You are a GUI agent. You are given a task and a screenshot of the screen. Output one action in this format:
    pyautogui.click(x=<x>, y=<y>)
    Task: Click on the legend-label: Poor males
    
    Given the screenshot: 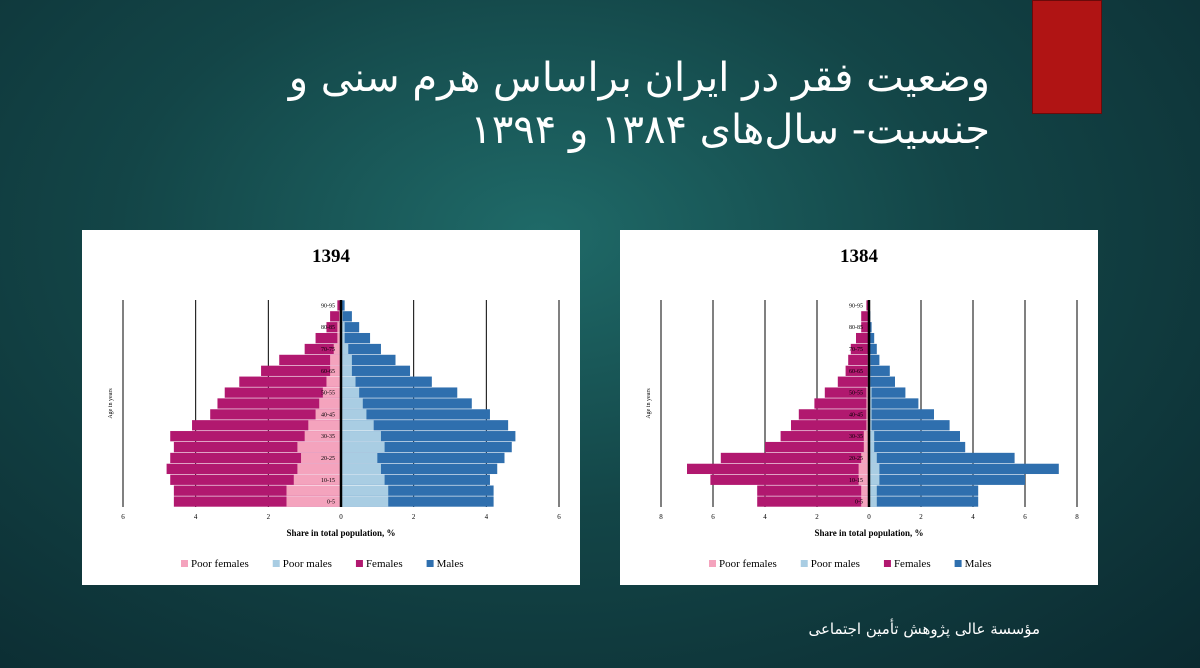 What is the action you would take?
    pyautogui.click(x=307, y=564)
    